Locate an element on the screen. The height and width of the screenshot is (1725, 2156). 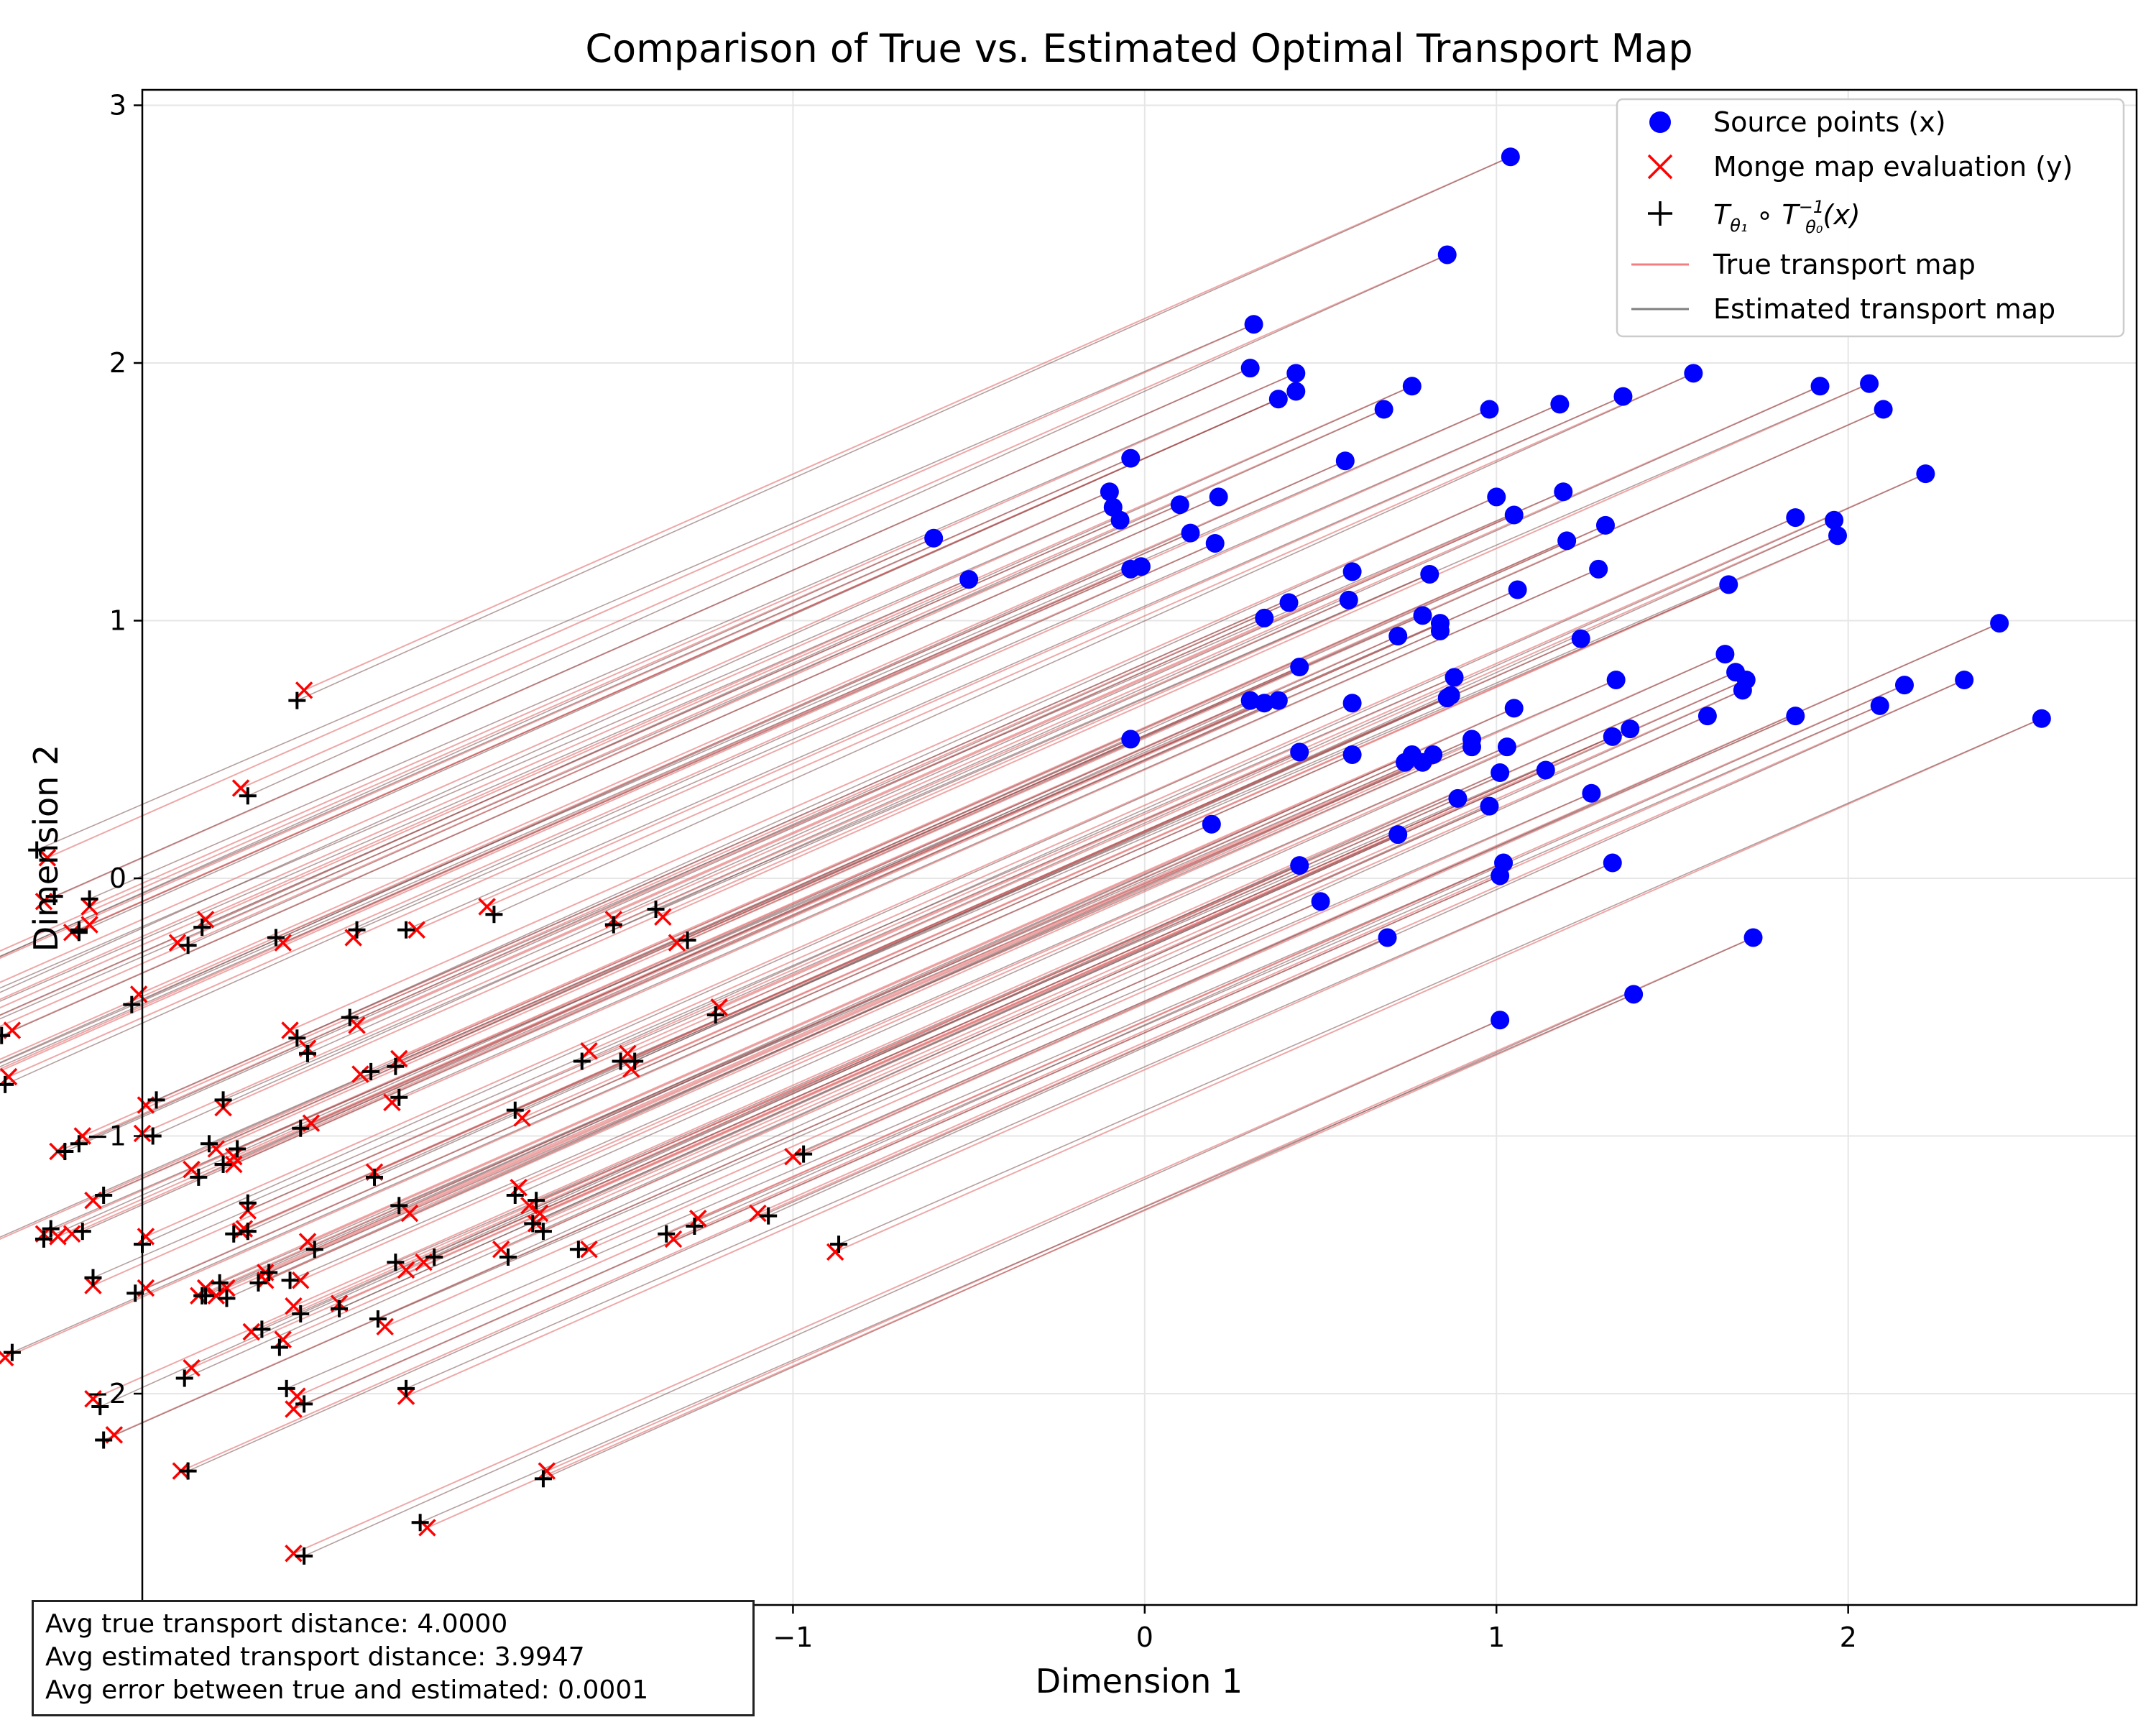
stat-estimated-distance-value: 3.9947 is located at coordinates (540, 1657).